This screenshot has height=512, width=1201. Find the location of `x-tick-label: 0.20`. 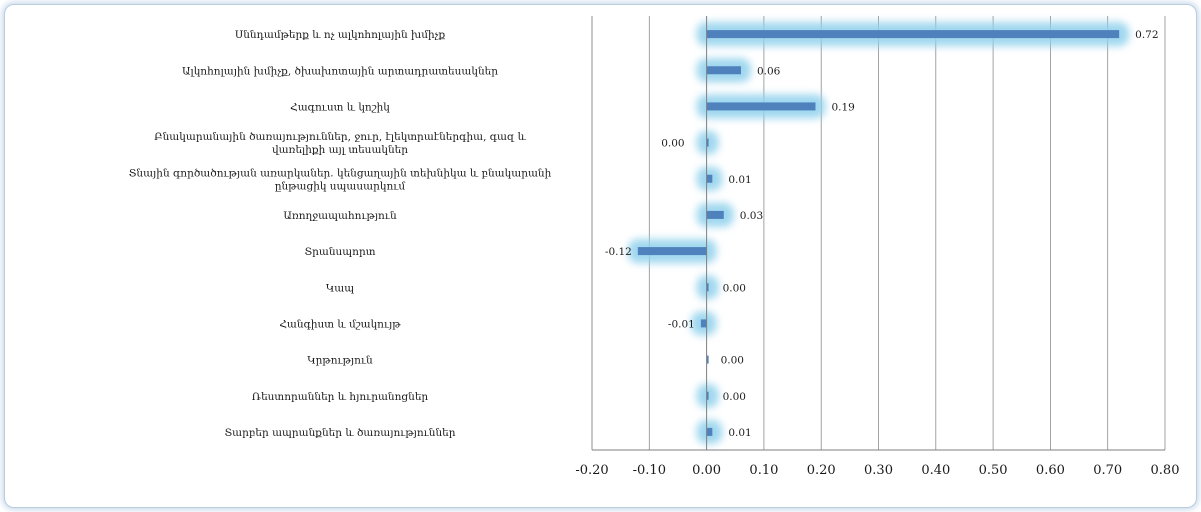

x-tick-label: 0.20 is located at coordinates (821, 470).